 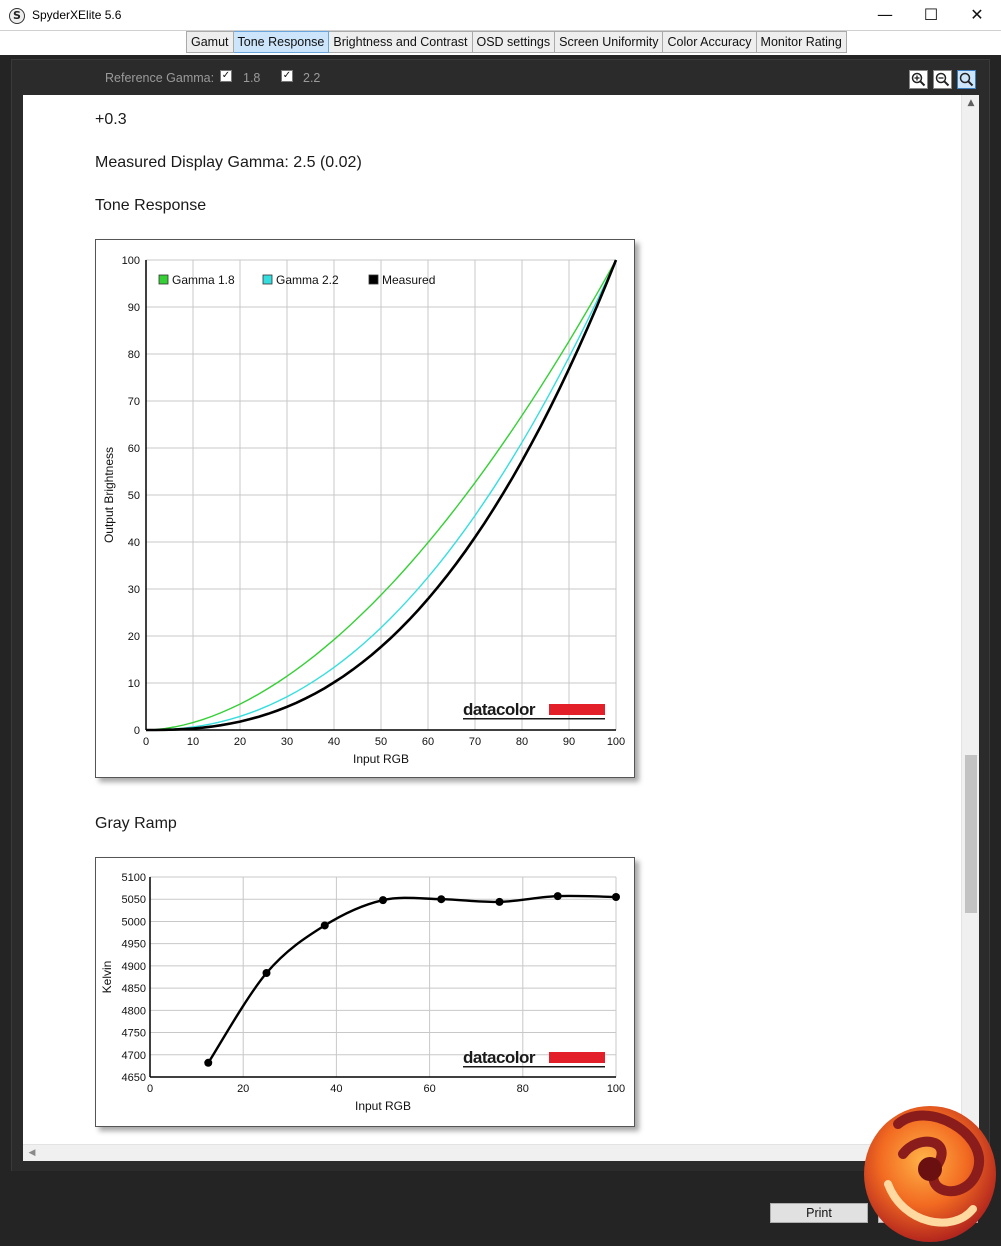 I want to click on y-tick-label: 4900, so click(x=134, y=967).